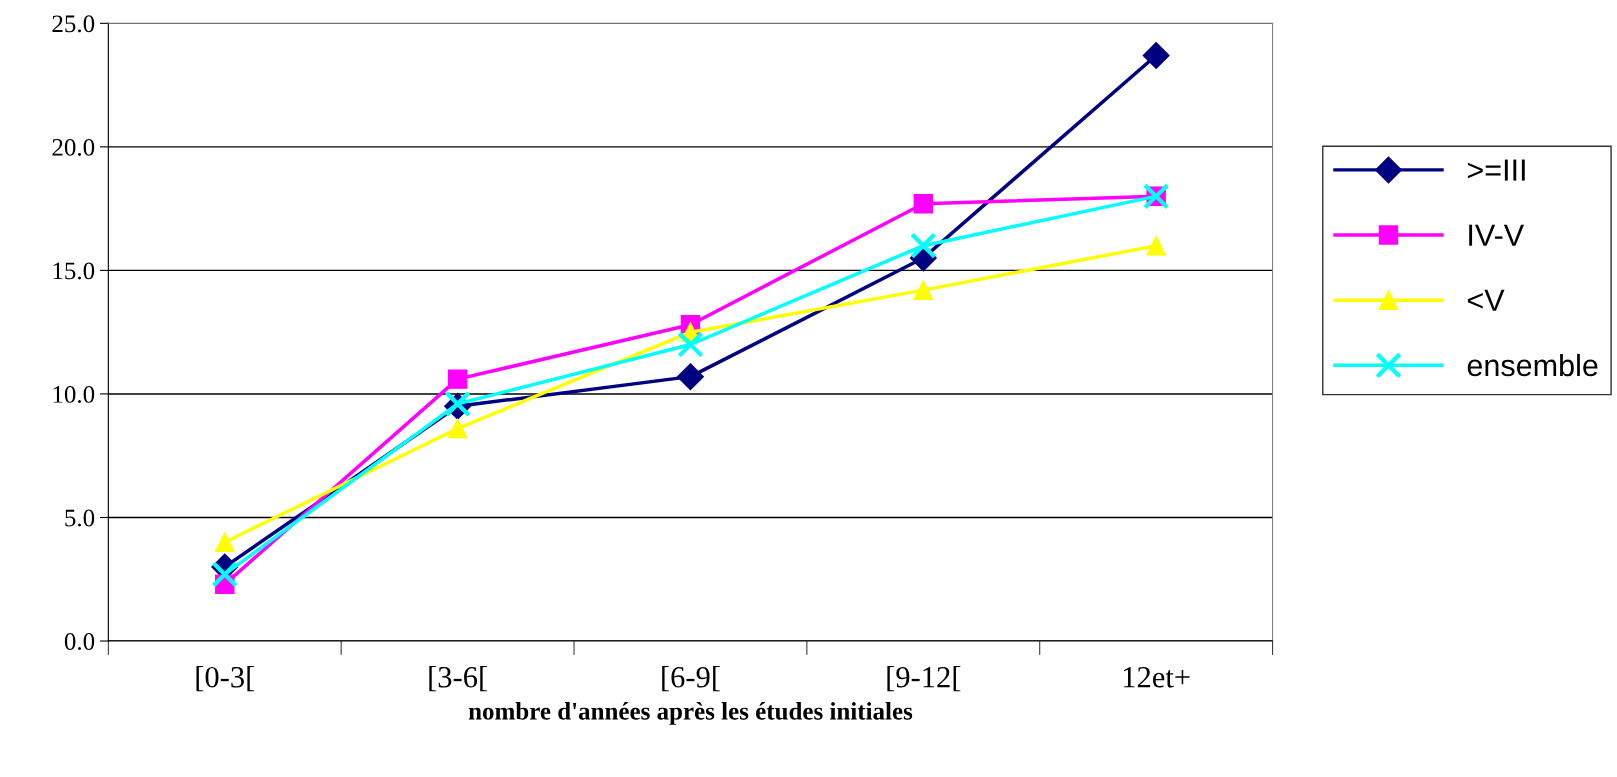 The image size is (1617, 777). What do you see at coordinates (1497, 235) in the screenshot?
I see `legend-label: IV-V` at bounding box center [1497, 235].